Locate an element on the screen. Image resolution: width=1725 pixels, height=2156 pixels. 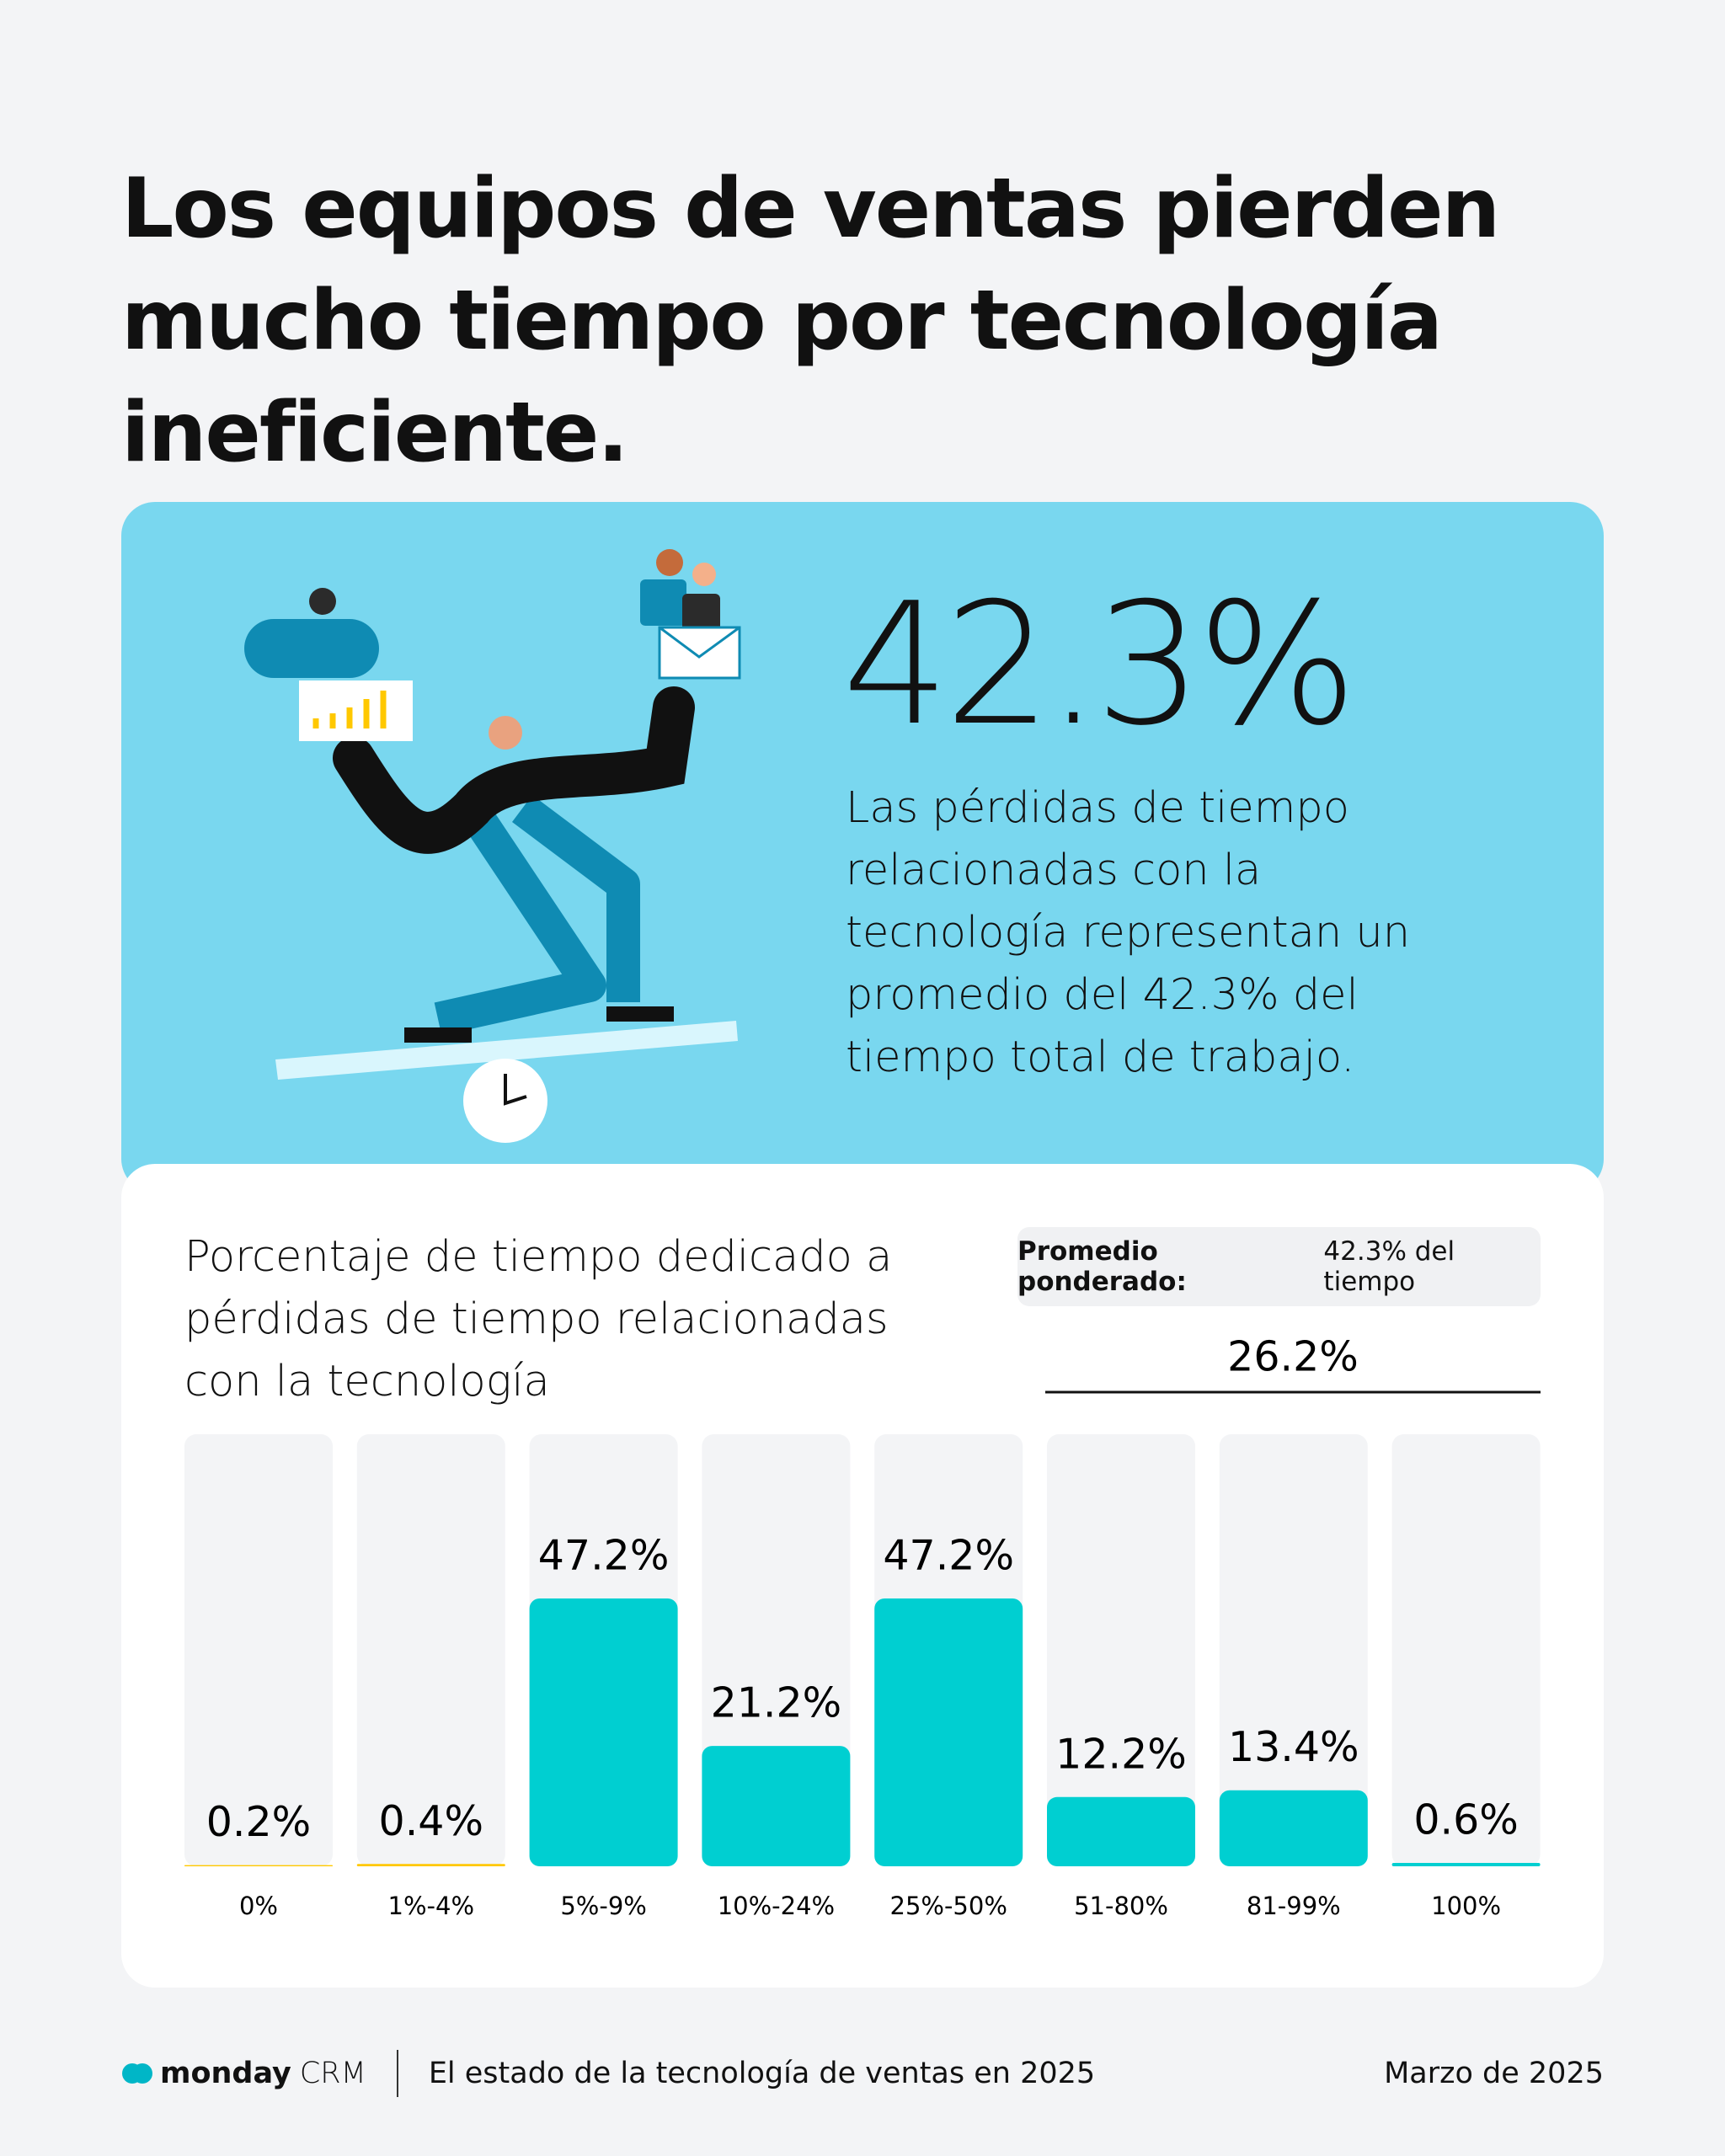
value-label: 0.6% is located at coordinates (1466, 1820).